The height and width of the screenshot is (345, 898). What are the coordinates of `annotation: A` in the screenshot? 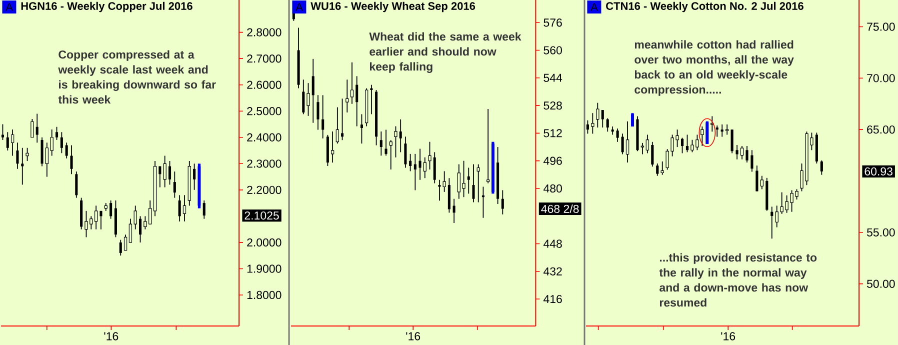 It's located at (594, 7).